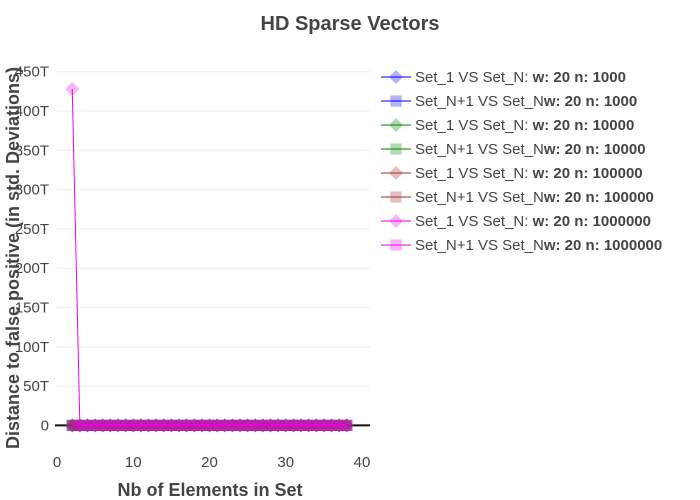 This screenshot has height=500, width=700. Describe the element at coordinates (32, 347) in the screenshot. I see `y-tick-label: 100T` at that location.